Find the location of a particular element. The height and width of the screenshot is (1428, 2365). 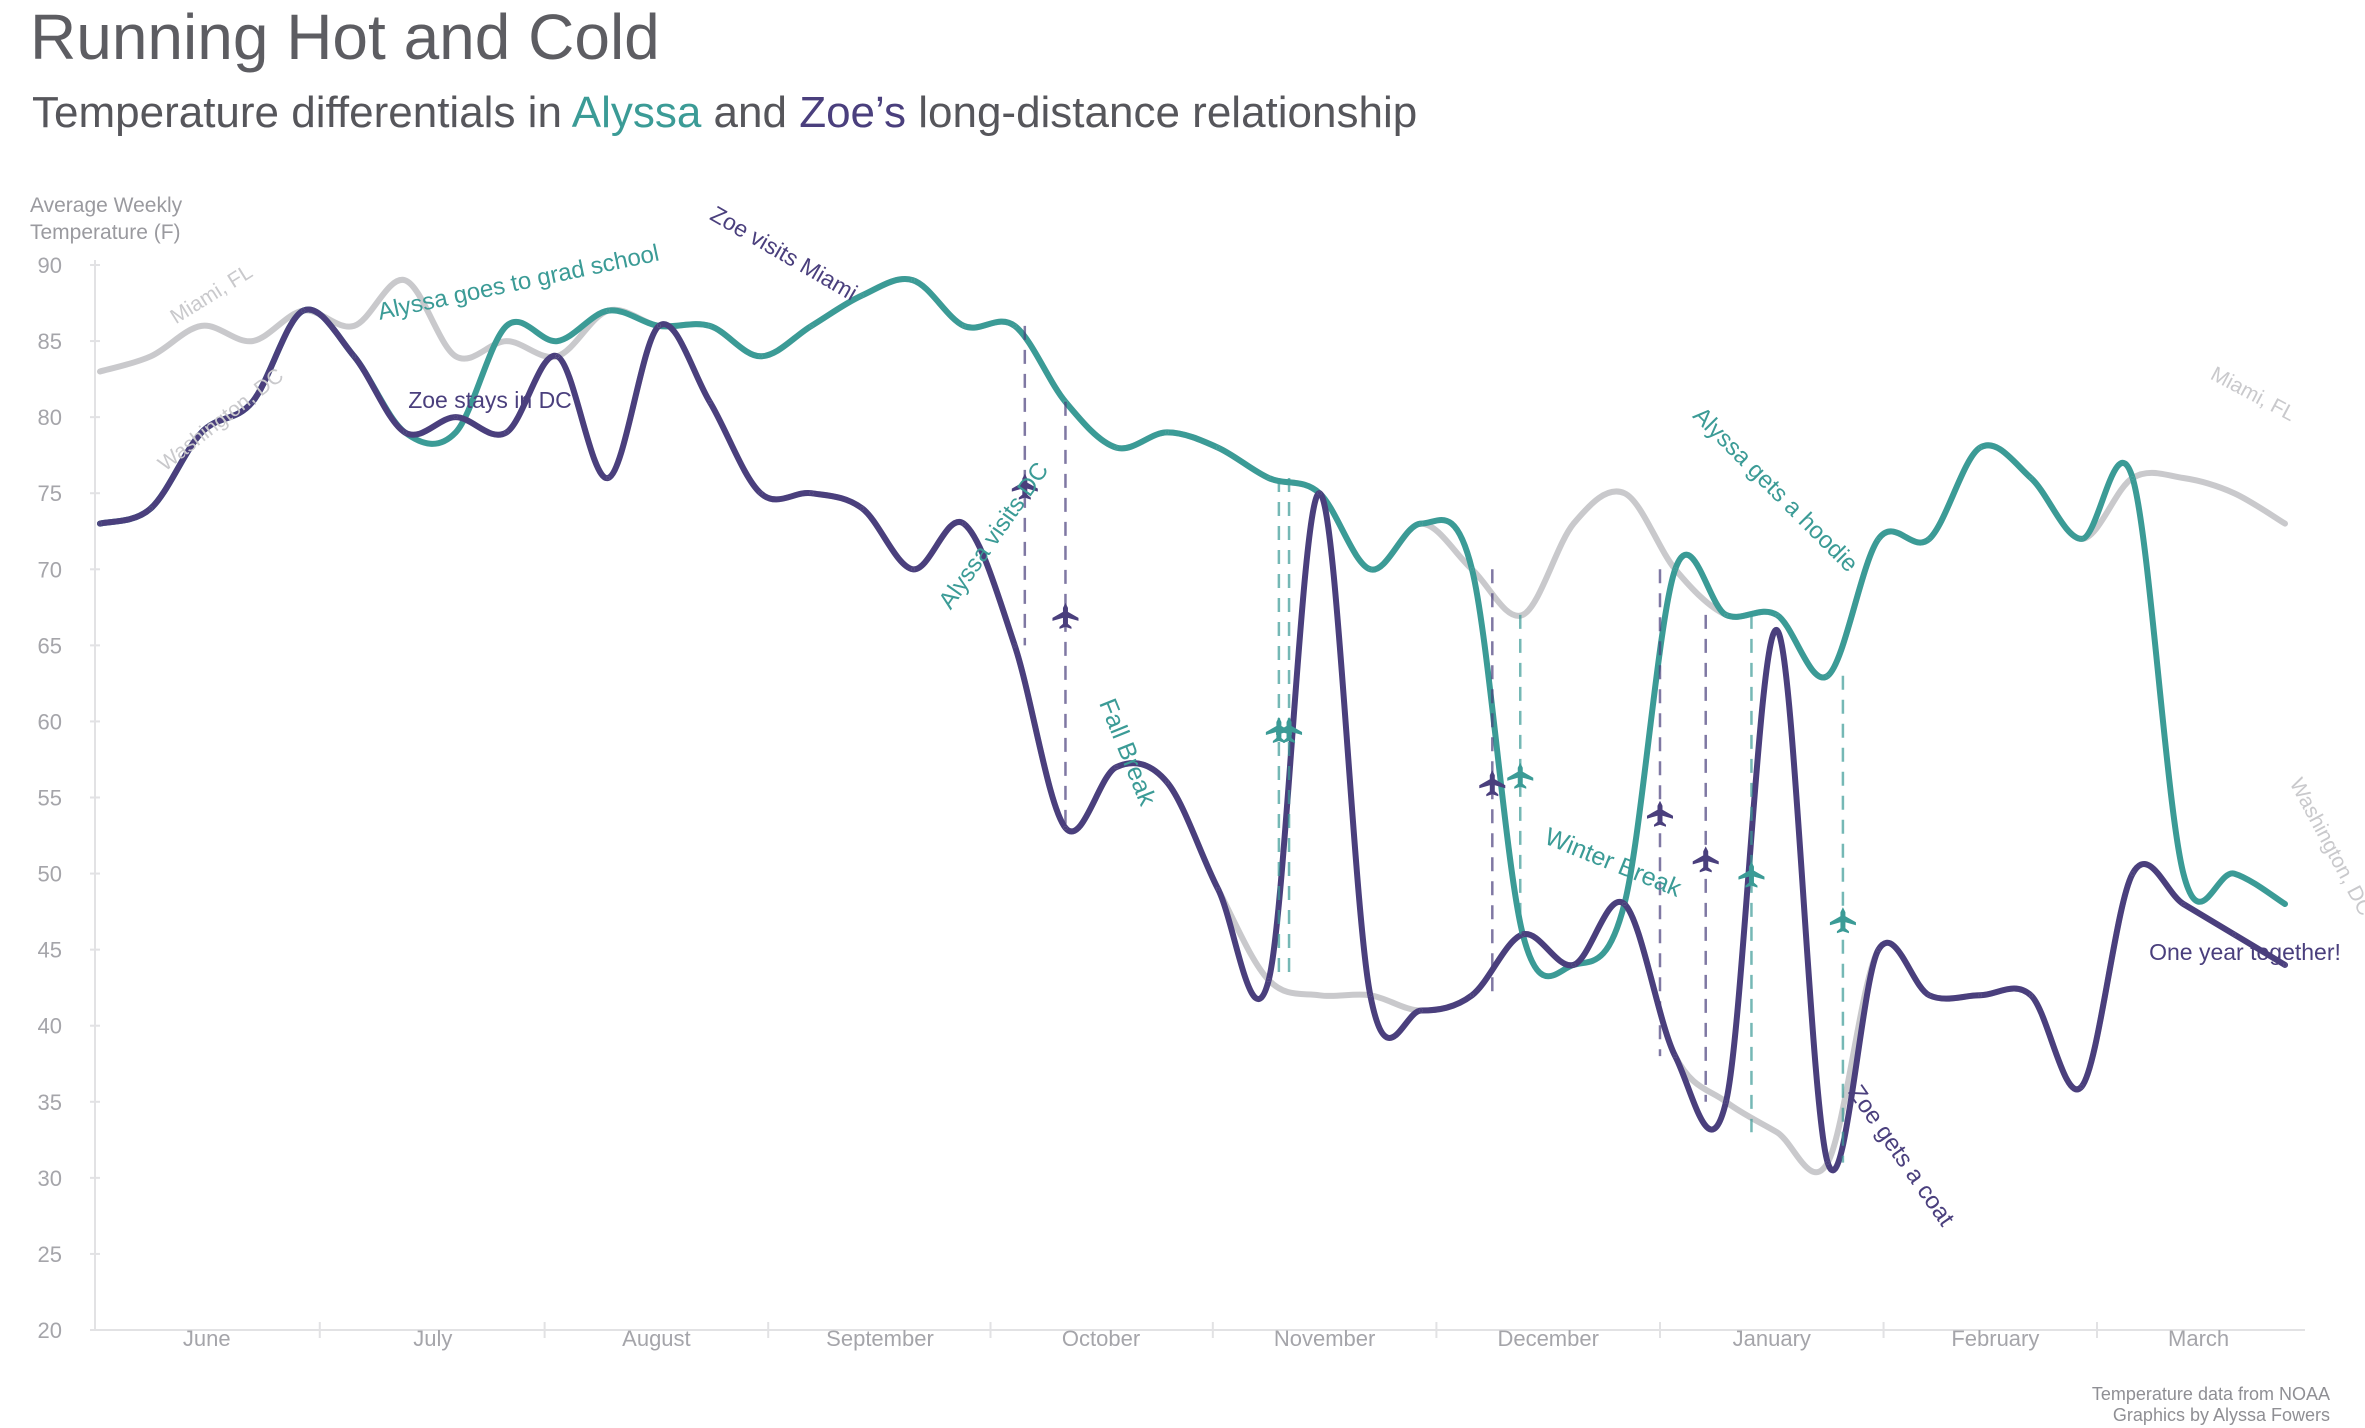

y-axis-label-line1: Average Weekly is located at coordinates (106, 205).